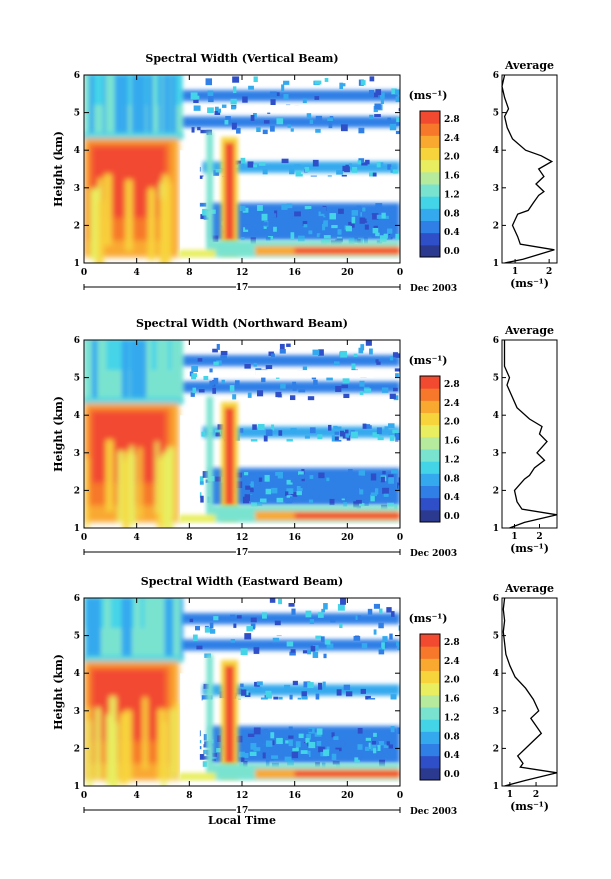 The width and height of the screenshot is (611, 879). Describe the element at coordinates (84, 538) in the screenshot. I see `x-tick-label: 0` at that location.